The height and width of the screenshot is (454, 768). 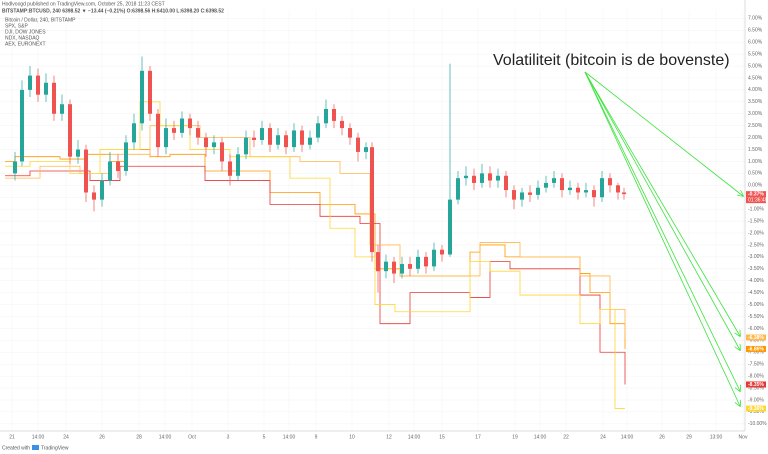 I want to click on y-tick-label: 3.50%, so click(x=755, y=102).